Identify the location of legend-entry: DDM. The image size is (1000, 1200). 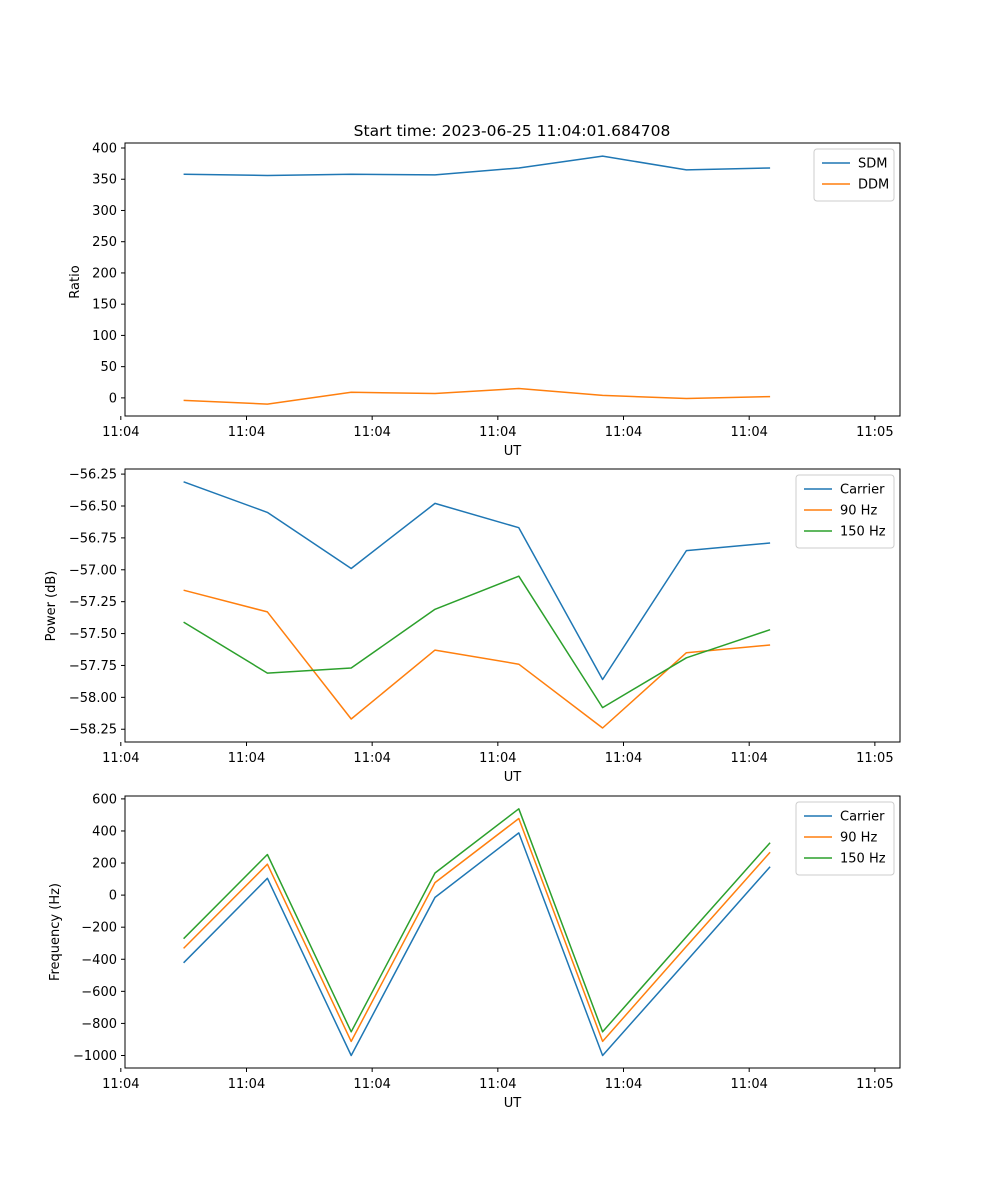
(873, 185).